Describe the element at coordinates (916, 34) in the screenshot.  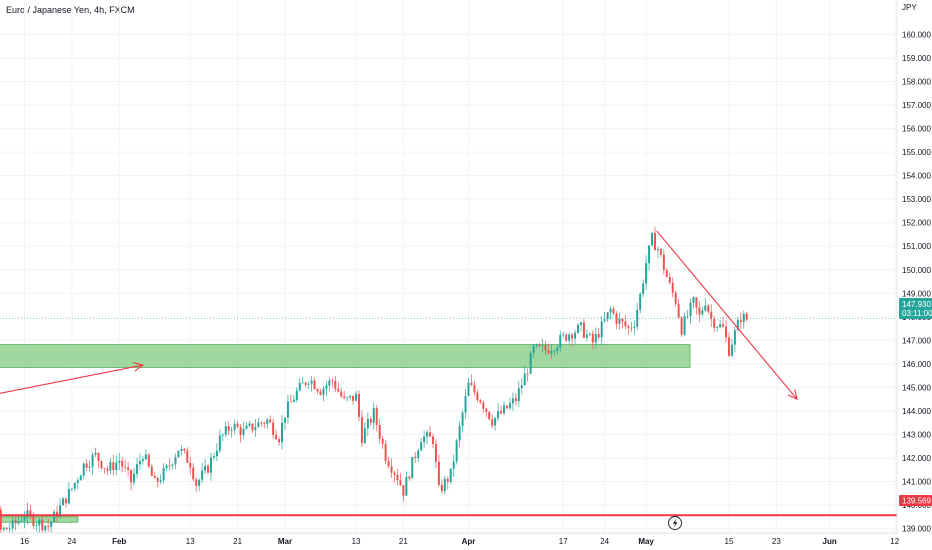
I see `y-tick-label: 160.000` at that location.